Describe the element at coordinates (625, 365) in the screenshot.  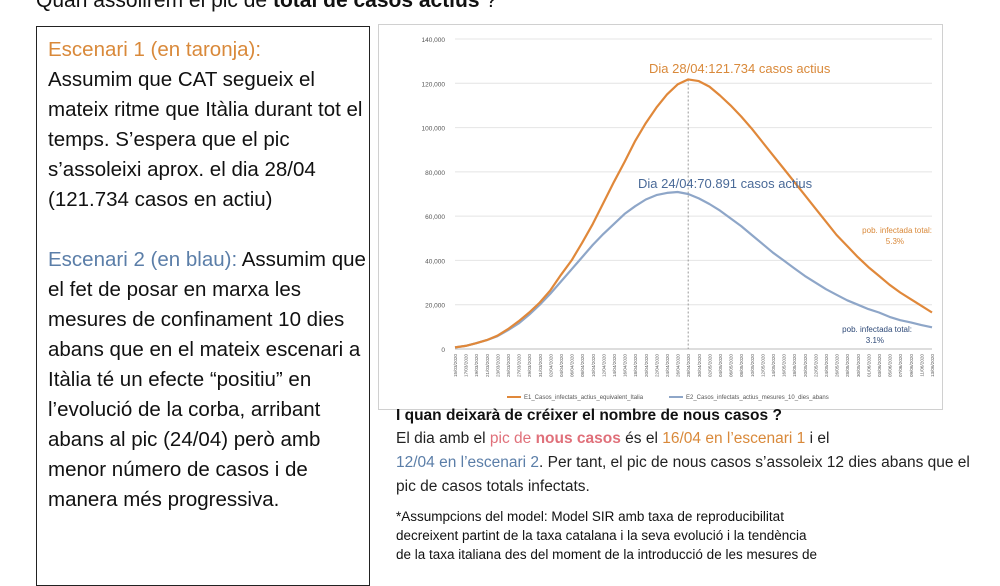
I see `x-tick-label: 16/04/2020` at that location.